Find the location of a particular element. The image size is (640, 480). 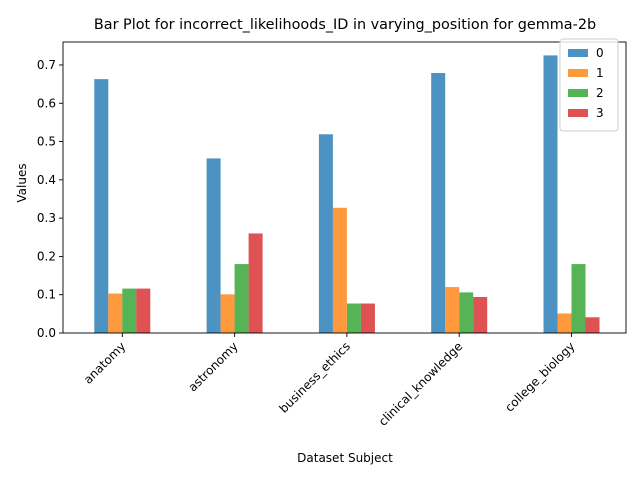

bar-series-3-business_ethics is located at coordinates (367, 318).